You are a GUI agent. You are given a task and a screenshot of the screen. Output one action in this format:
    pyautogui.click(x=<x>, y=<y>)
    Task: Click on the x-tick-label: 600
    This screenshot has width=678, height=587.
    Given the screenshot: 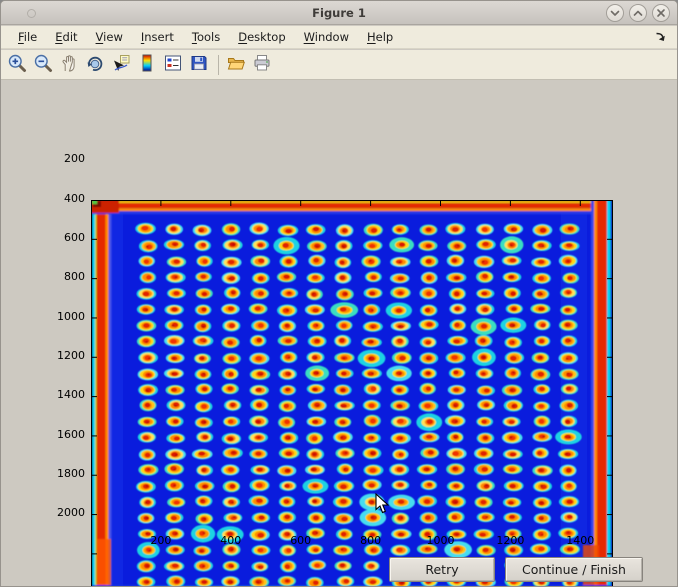 What is the action you would take?
    pyautogui.click(x=301, y=540)
    